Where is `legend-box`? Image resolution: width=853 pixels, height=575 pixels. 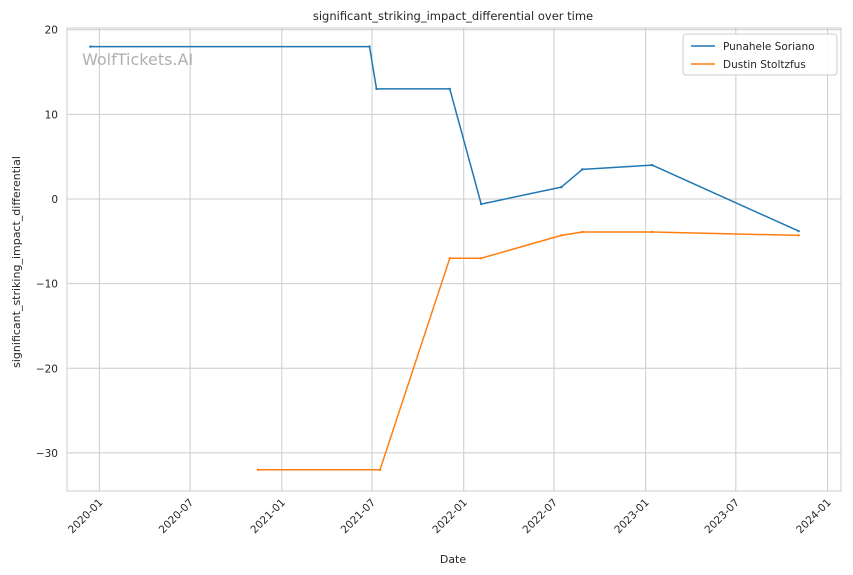 legend-box is located at coordinates (760, 54).